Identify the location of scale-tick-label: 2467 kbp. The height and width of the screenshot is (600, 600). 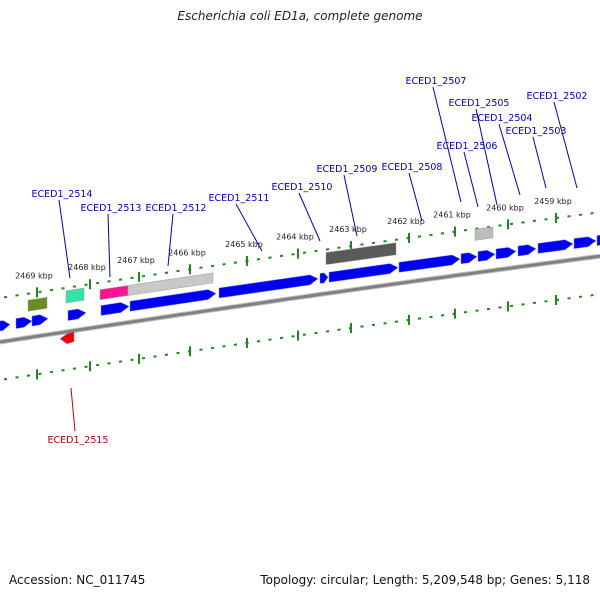
(136, 260).